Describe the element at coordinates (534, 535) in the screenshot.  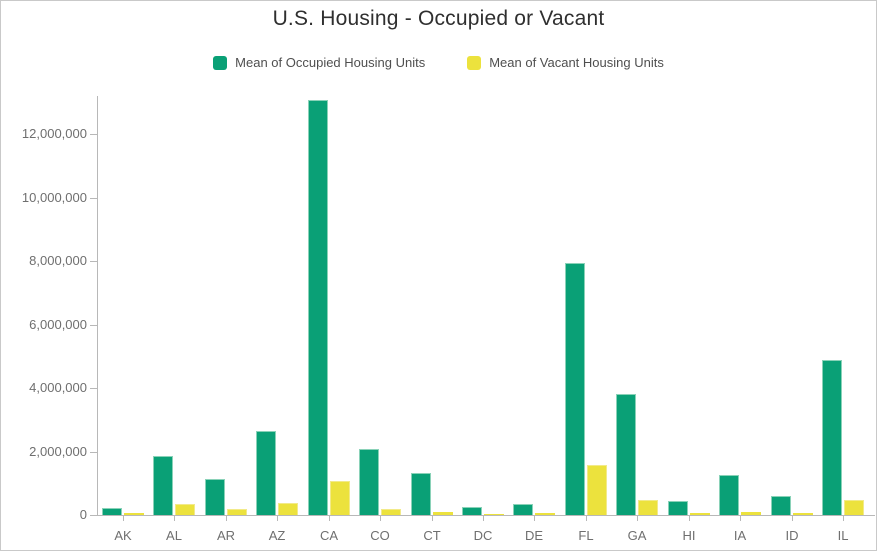
I see `x-axis-label-DE: DE` at that location.